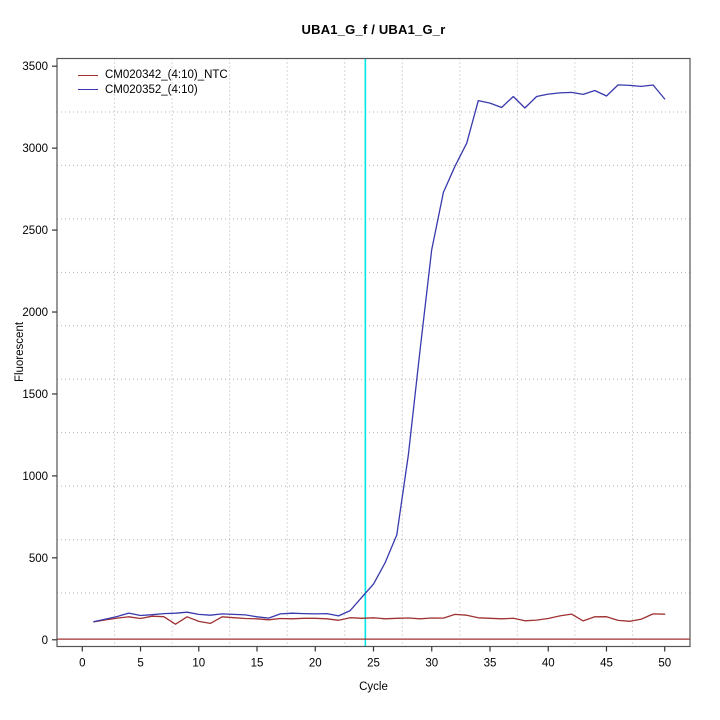 The height and width of the screenshot is (720, 720). Describe the element at coordinates (88, 90) in the screenshot. I see `legend-line-sample` at that location.